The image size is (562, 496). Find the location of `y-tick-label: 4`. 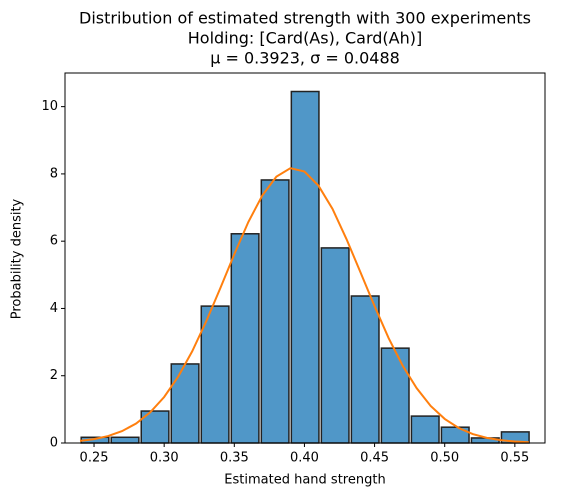

y-tick-label: 4 is located at coordinates (54, 308).